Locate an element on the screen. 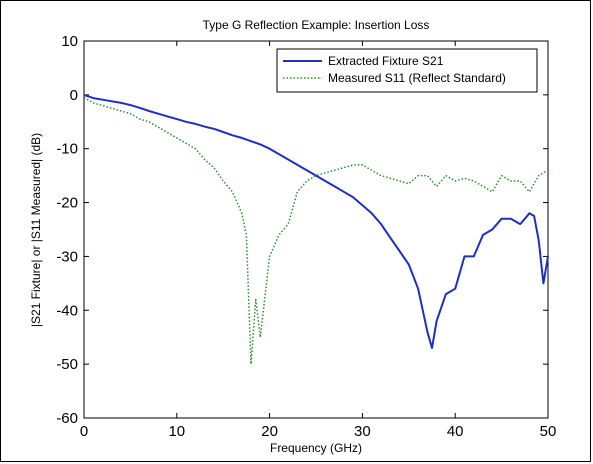  legend-label-s11: Measured S11 (Reflect Standard) is located at coordinates (417, 78).